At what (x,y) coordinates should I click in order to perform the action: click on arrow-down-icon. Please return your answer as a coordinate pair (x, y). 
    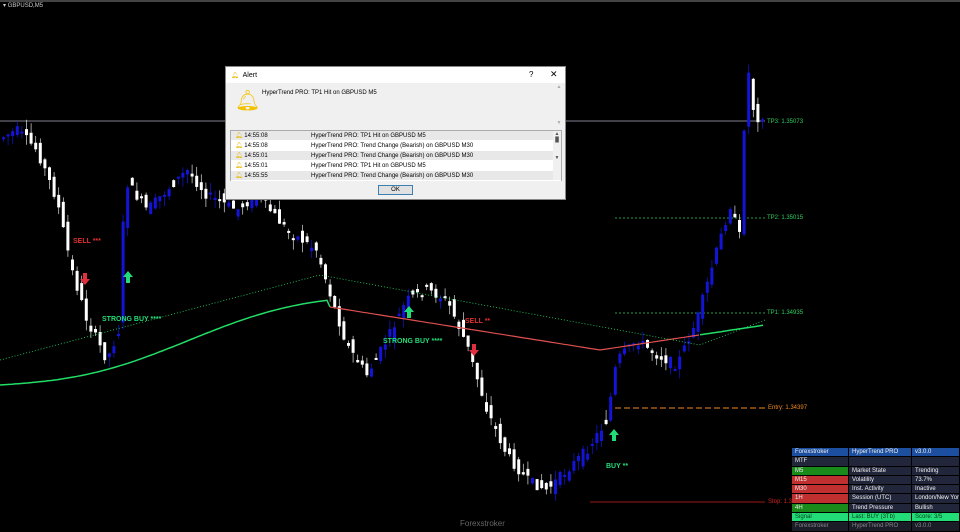
    Looking at the image, I should click on (474, 350).